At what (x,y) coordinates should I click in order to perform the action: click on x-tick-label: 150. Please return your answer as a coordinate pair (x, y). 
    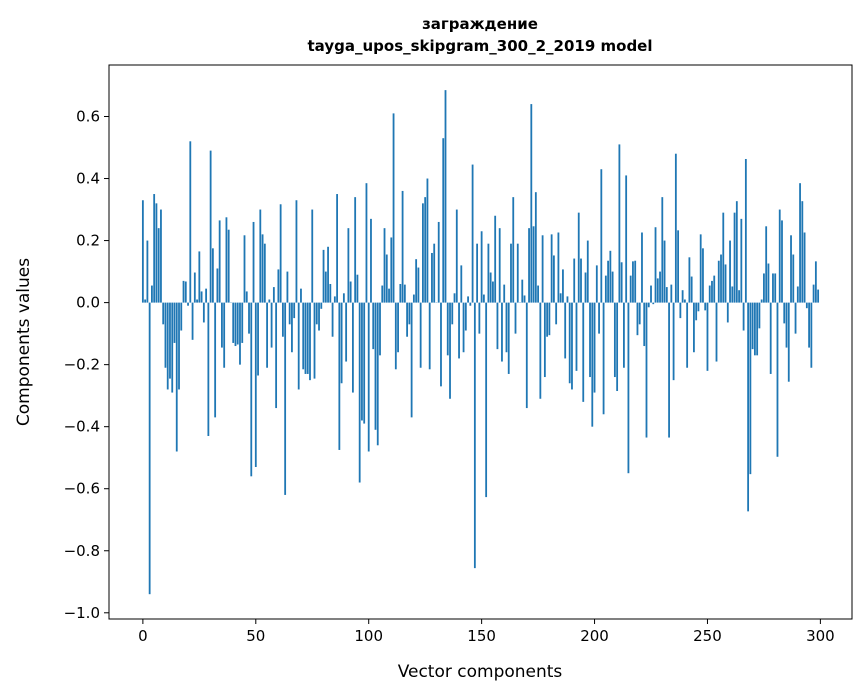
    Looking at the image, I should click on (481, 636).